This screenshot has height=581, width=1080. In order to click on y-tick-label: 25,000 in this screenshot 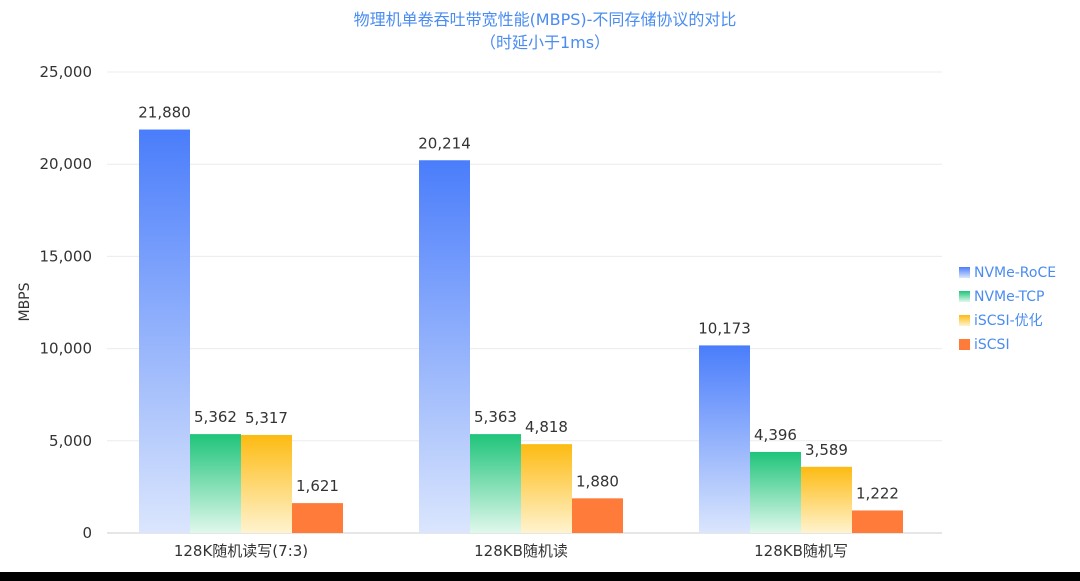, I will do `click(66, 72)`.